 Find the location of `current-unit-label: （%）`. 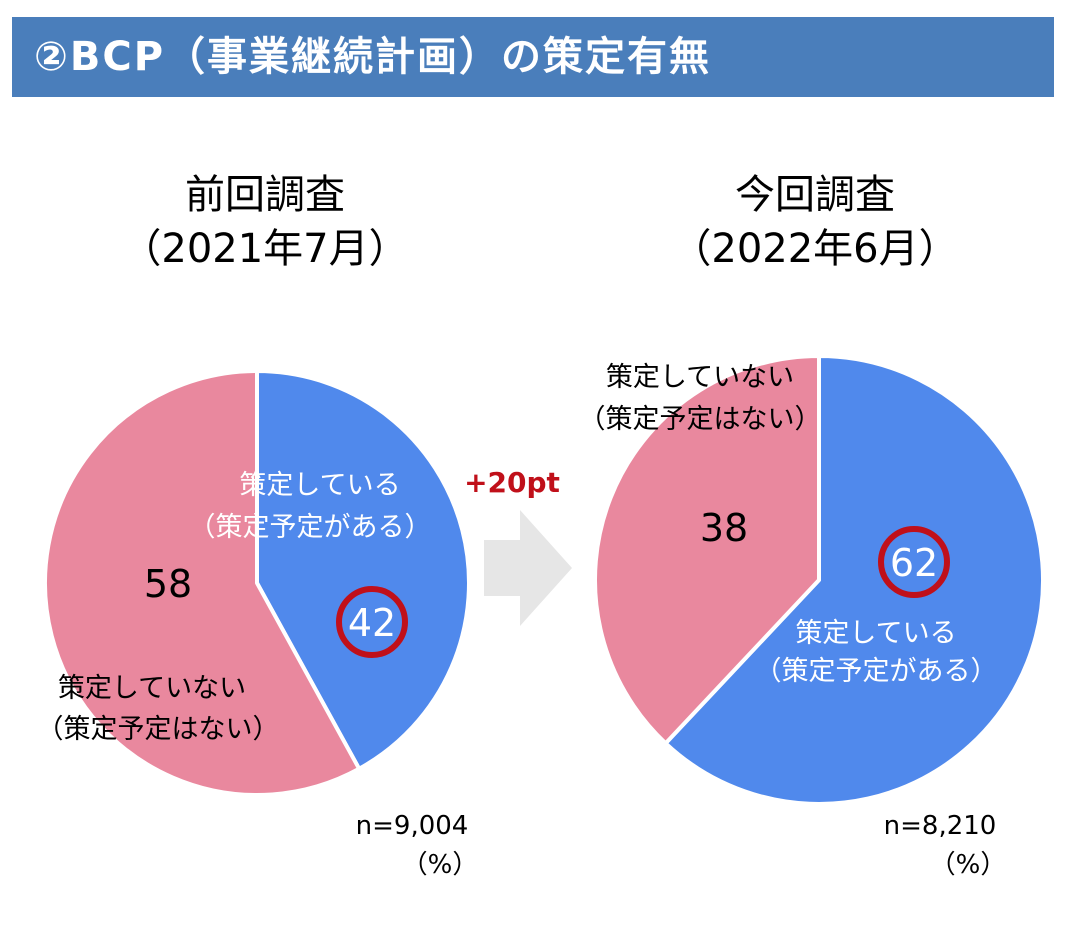

current-unit-label: （%） is located at coordinates (968, 865).